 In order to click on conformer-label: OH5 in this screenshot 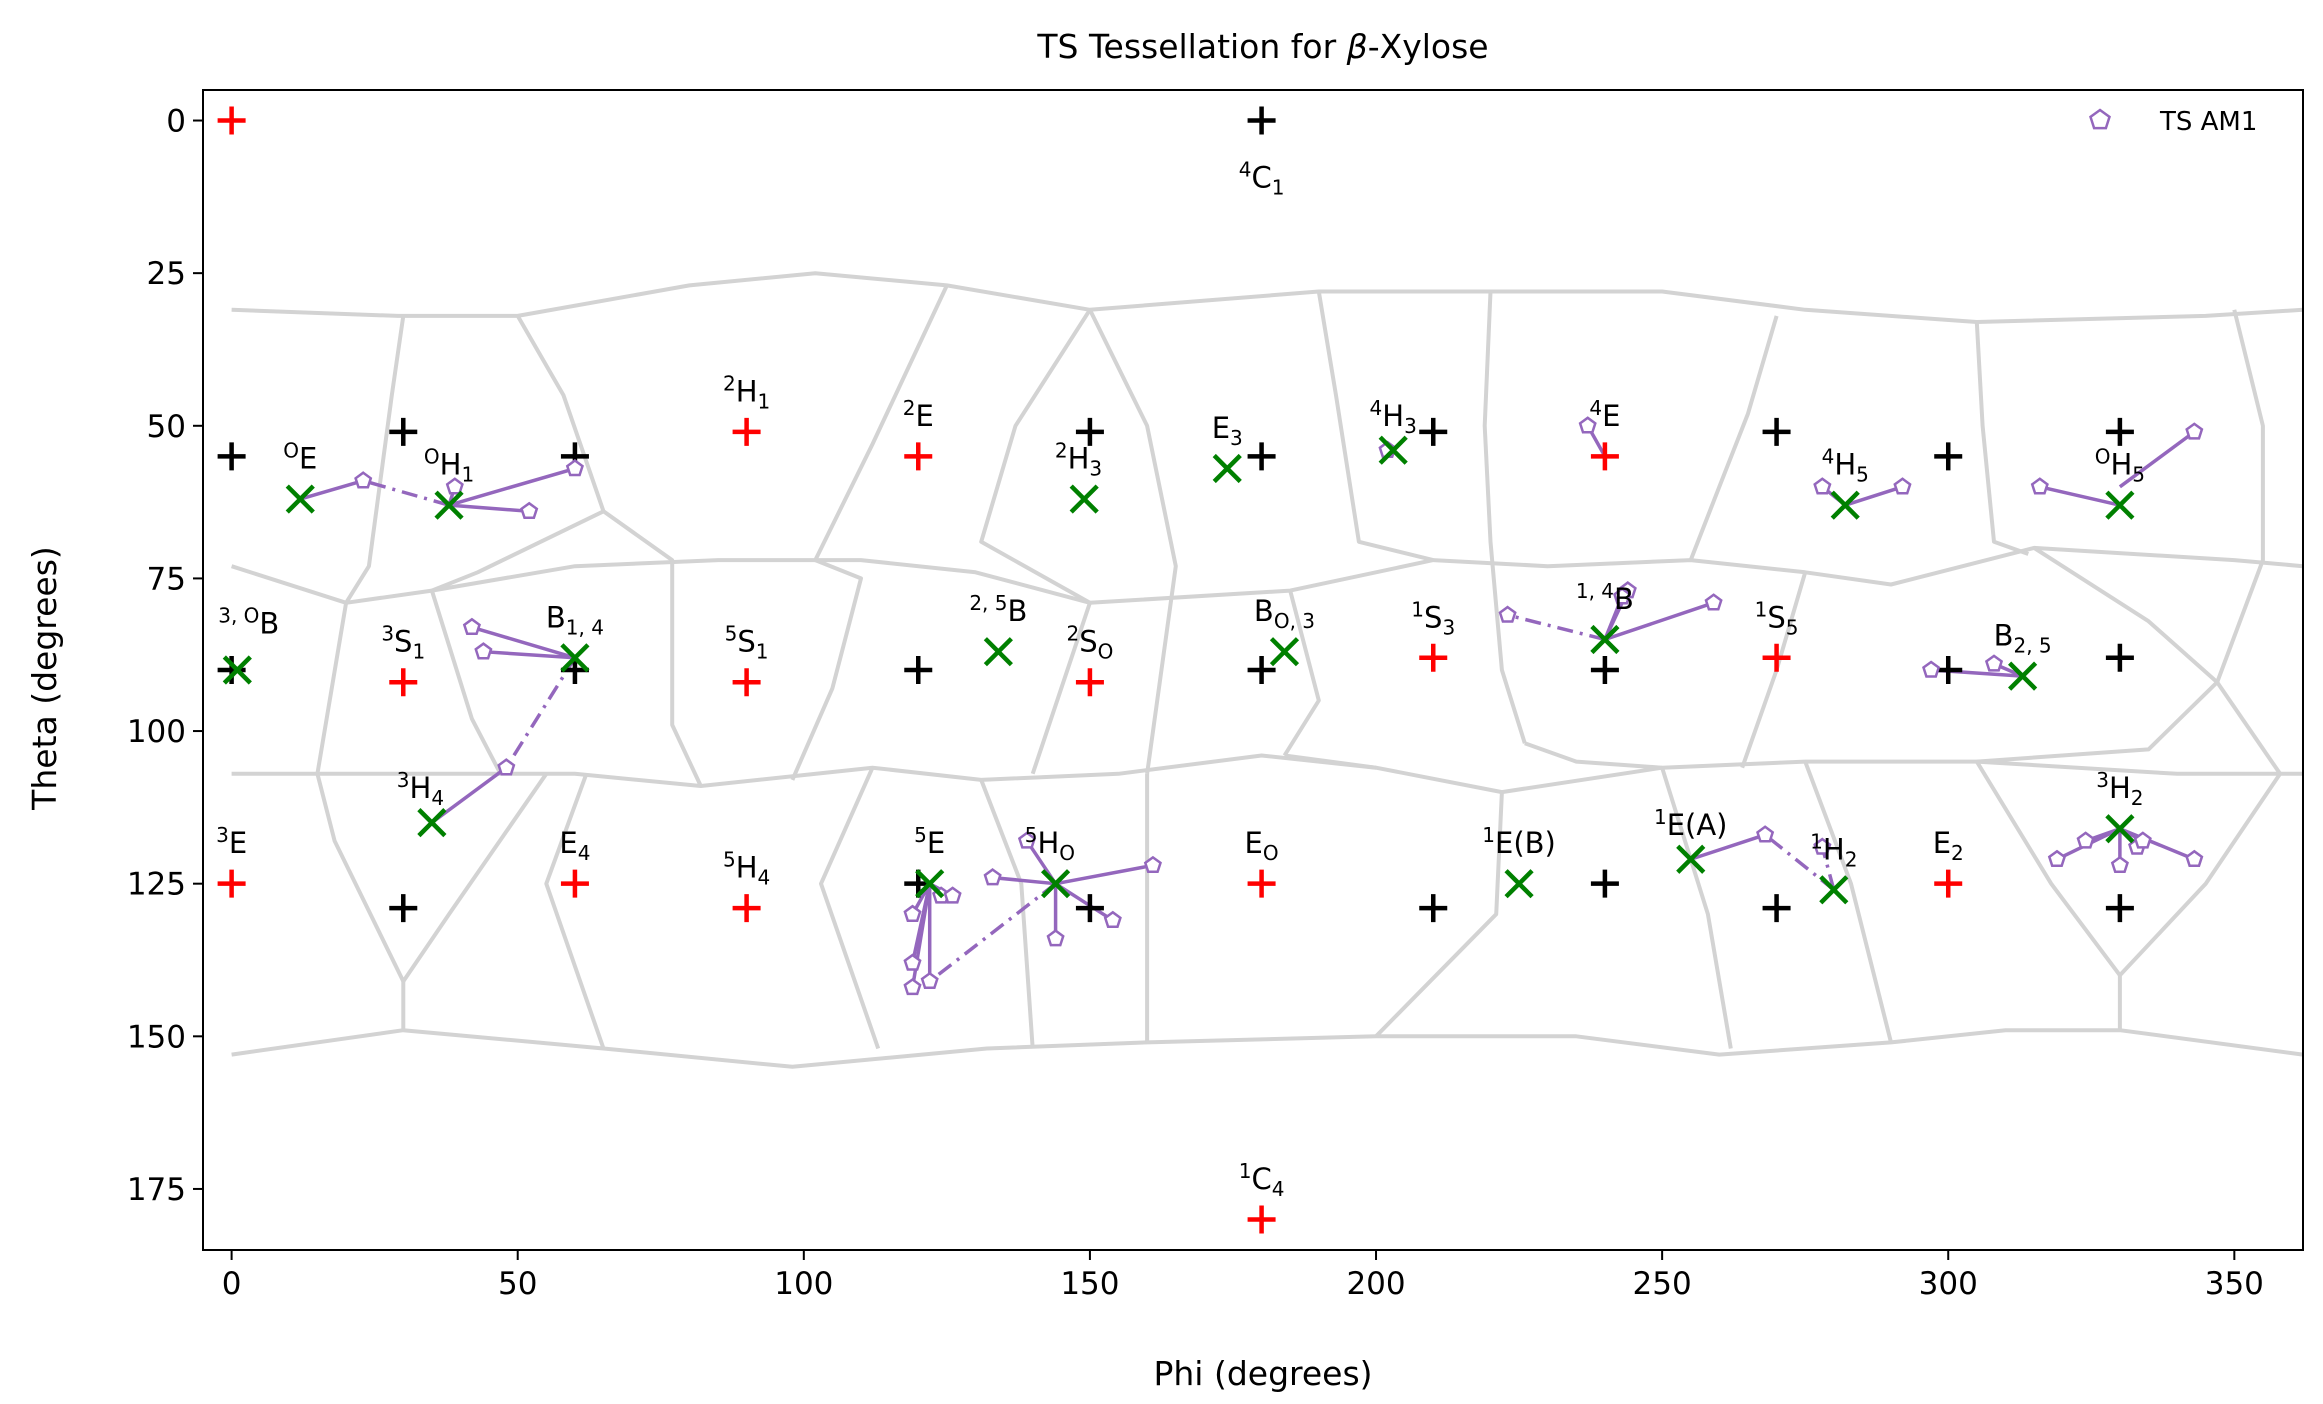, I will do `click(2120, 466)`.